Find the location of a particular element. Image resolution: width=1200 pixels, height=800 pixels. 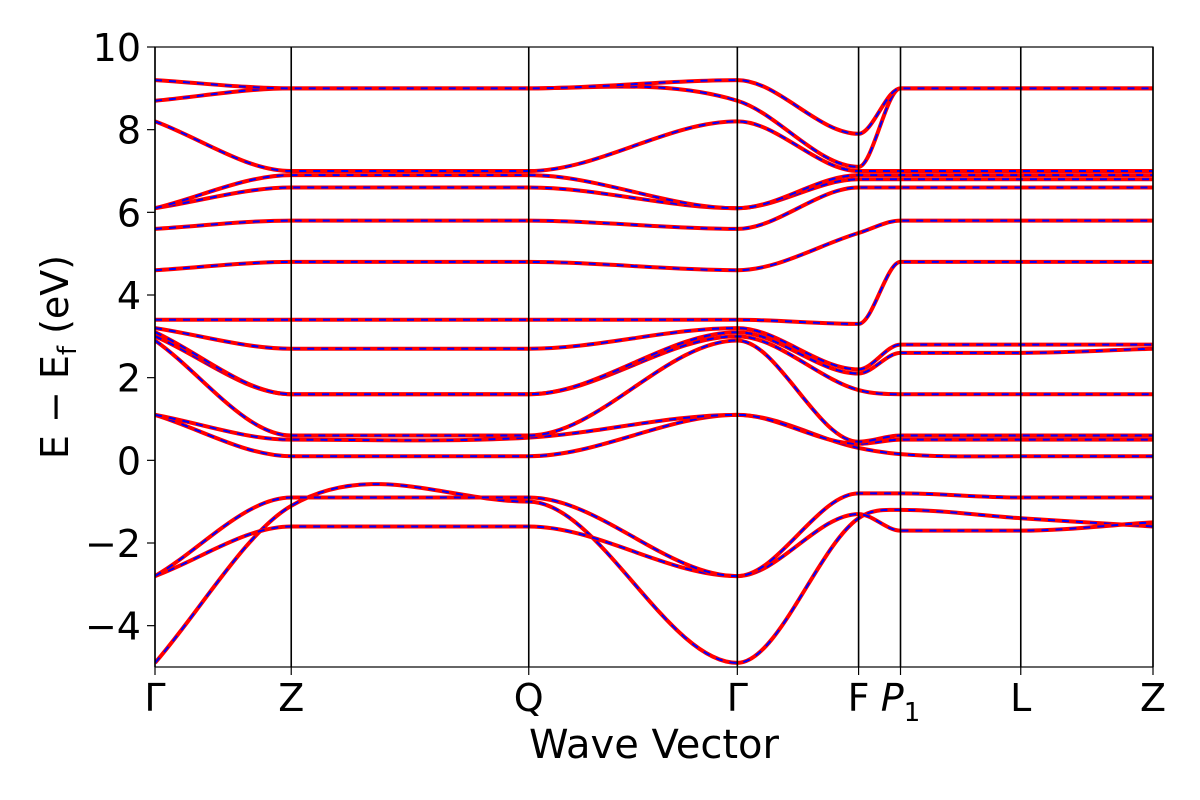

y-tick-label: 8 is located at coordinates (129, 131).